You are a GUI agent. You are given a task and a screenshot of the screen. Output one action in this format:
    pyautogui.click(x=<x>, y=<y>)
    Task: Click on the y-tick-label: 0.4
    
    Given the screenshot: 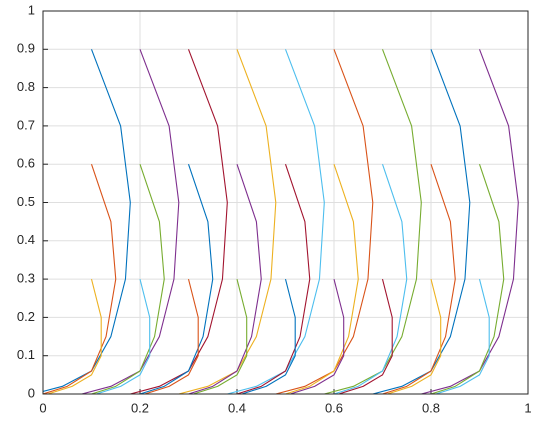 What is the action you would take?
    pyautogui.click(x=26, y=239)
    